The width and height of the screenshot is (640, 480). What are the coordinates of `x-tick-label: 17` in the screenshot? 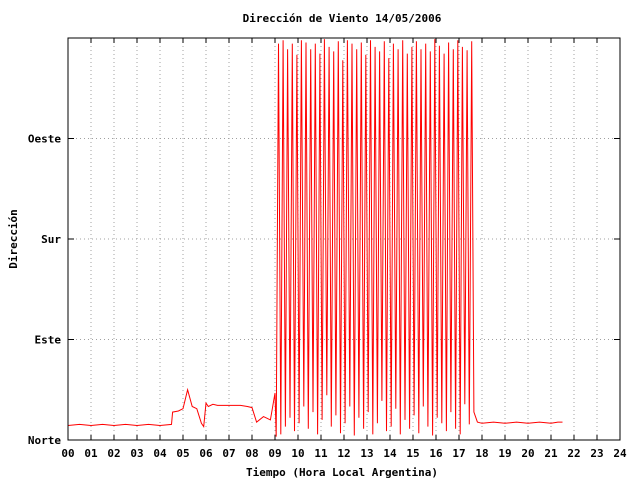 It's located at (458, 453).